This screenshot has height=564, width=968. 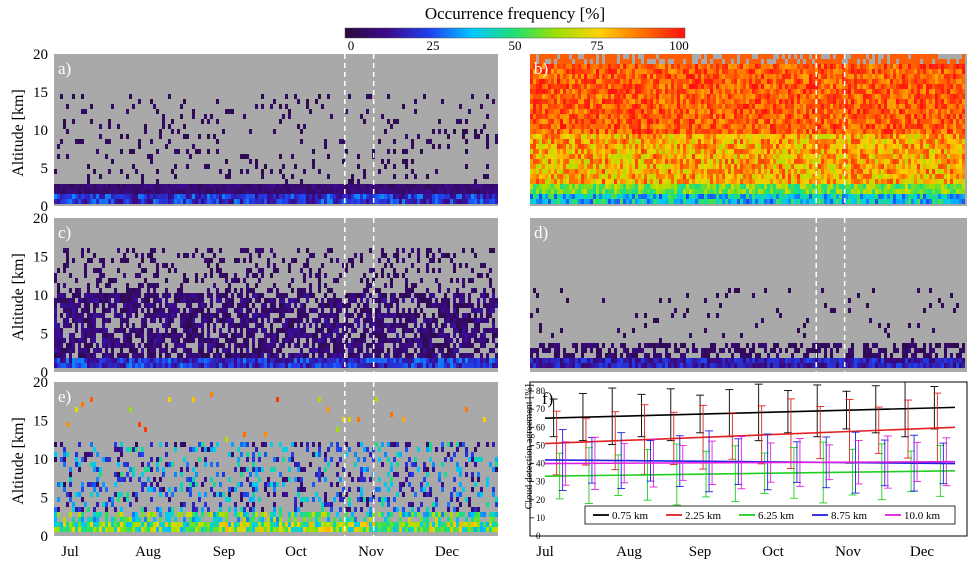 What do you see at coordinates (849, 516) in the screenshot?
I see `legend-item-label: 8.75 km` at bounding box center [849, 516].